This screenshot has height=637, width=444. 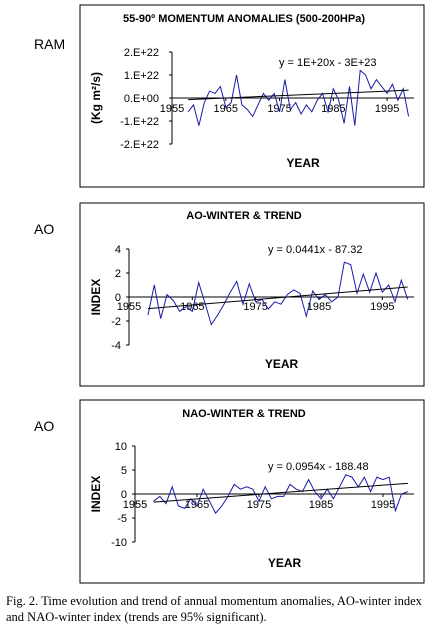 I want to click on chart-2-x-tick-label: 1995, so click(x=382, y=307).